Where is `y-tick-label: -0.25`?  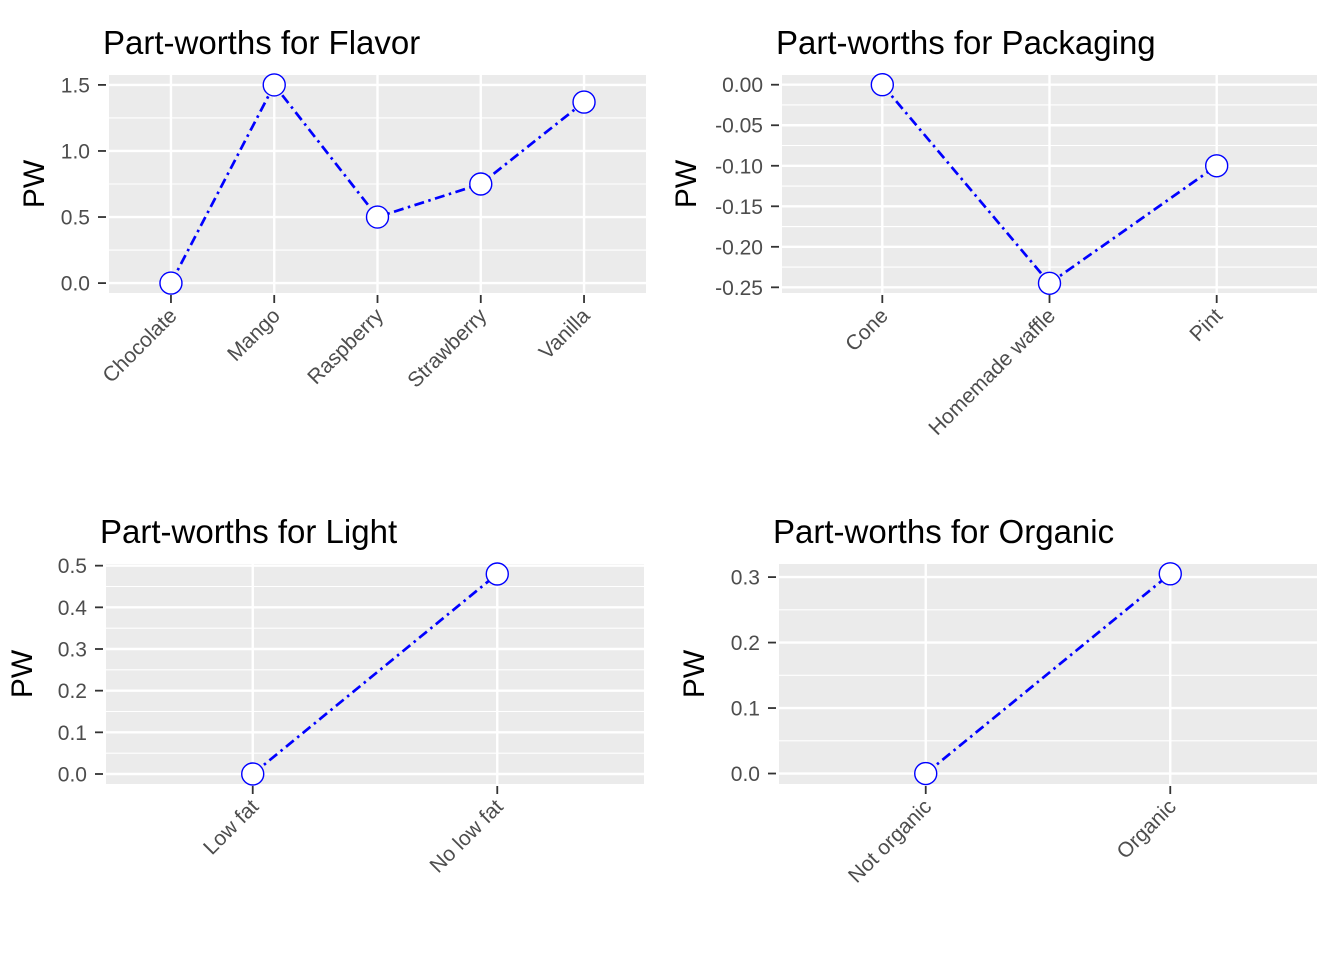
y-tick-label: -0.25 is located at coordinates (739, 288).